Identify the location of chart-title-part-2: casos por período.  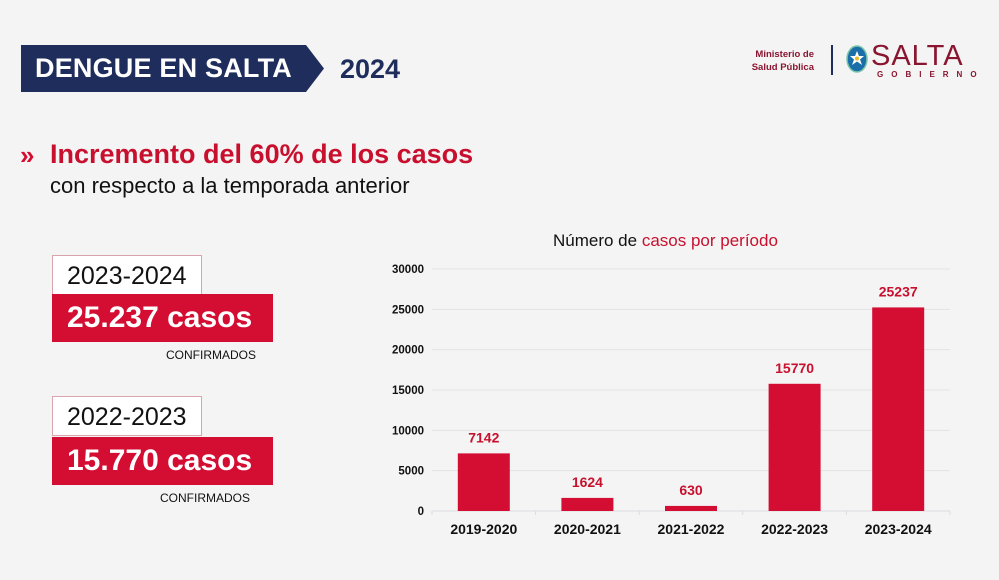
(709, 240).